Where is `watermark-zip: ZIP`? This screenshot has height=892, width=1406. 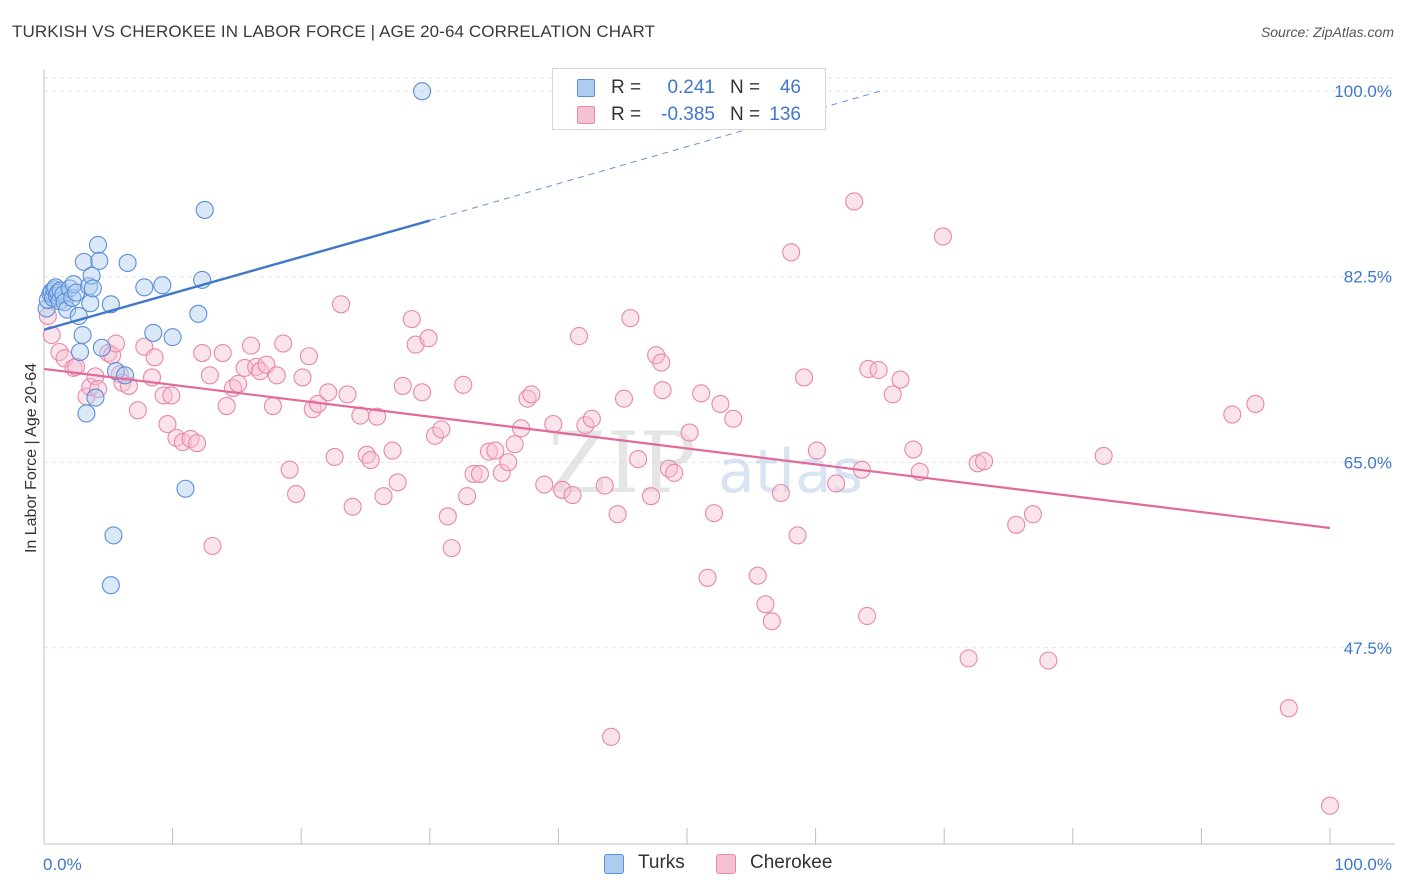
watermark-zip: ZIP is located at coordinates (622, 463).